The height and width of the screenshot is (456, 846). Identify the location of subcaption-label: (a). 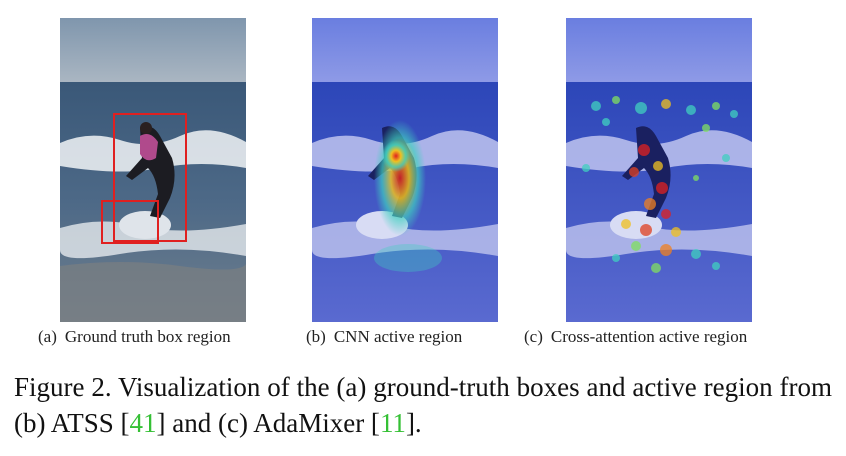
(47, 336).